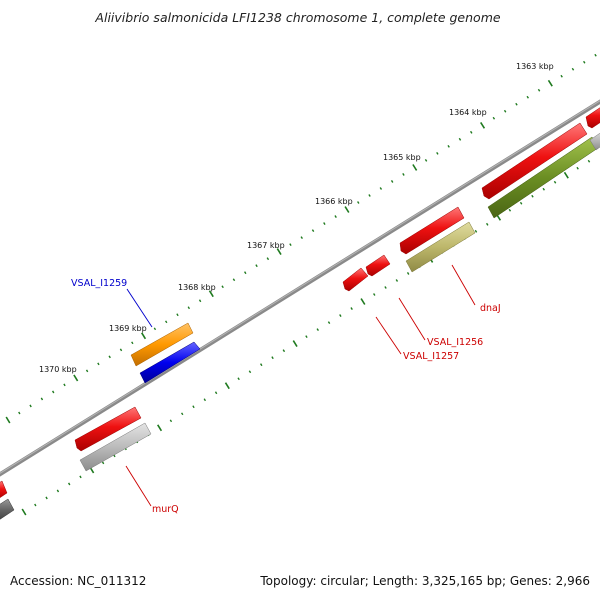 Image resolution: width=600 pixels, height=600 pixels. Describe the element at coordinates (388, 335) in the screenshot. I see `leader-vsal-i1257` at that location.